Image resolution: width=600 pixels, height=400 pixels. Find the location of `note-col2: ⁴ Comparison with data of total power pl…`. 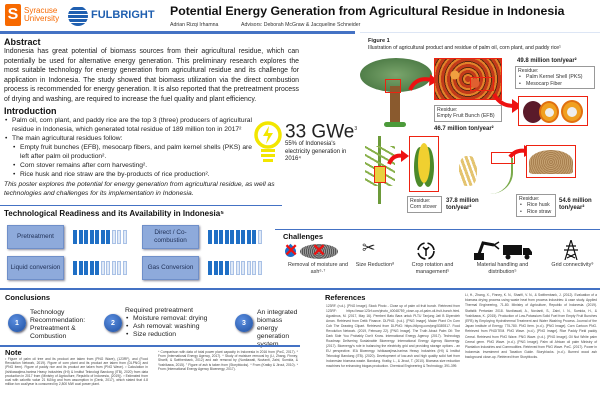

note-col2: ⁴ Comparison with data of total power pl… is located at coordinates (228, 360).